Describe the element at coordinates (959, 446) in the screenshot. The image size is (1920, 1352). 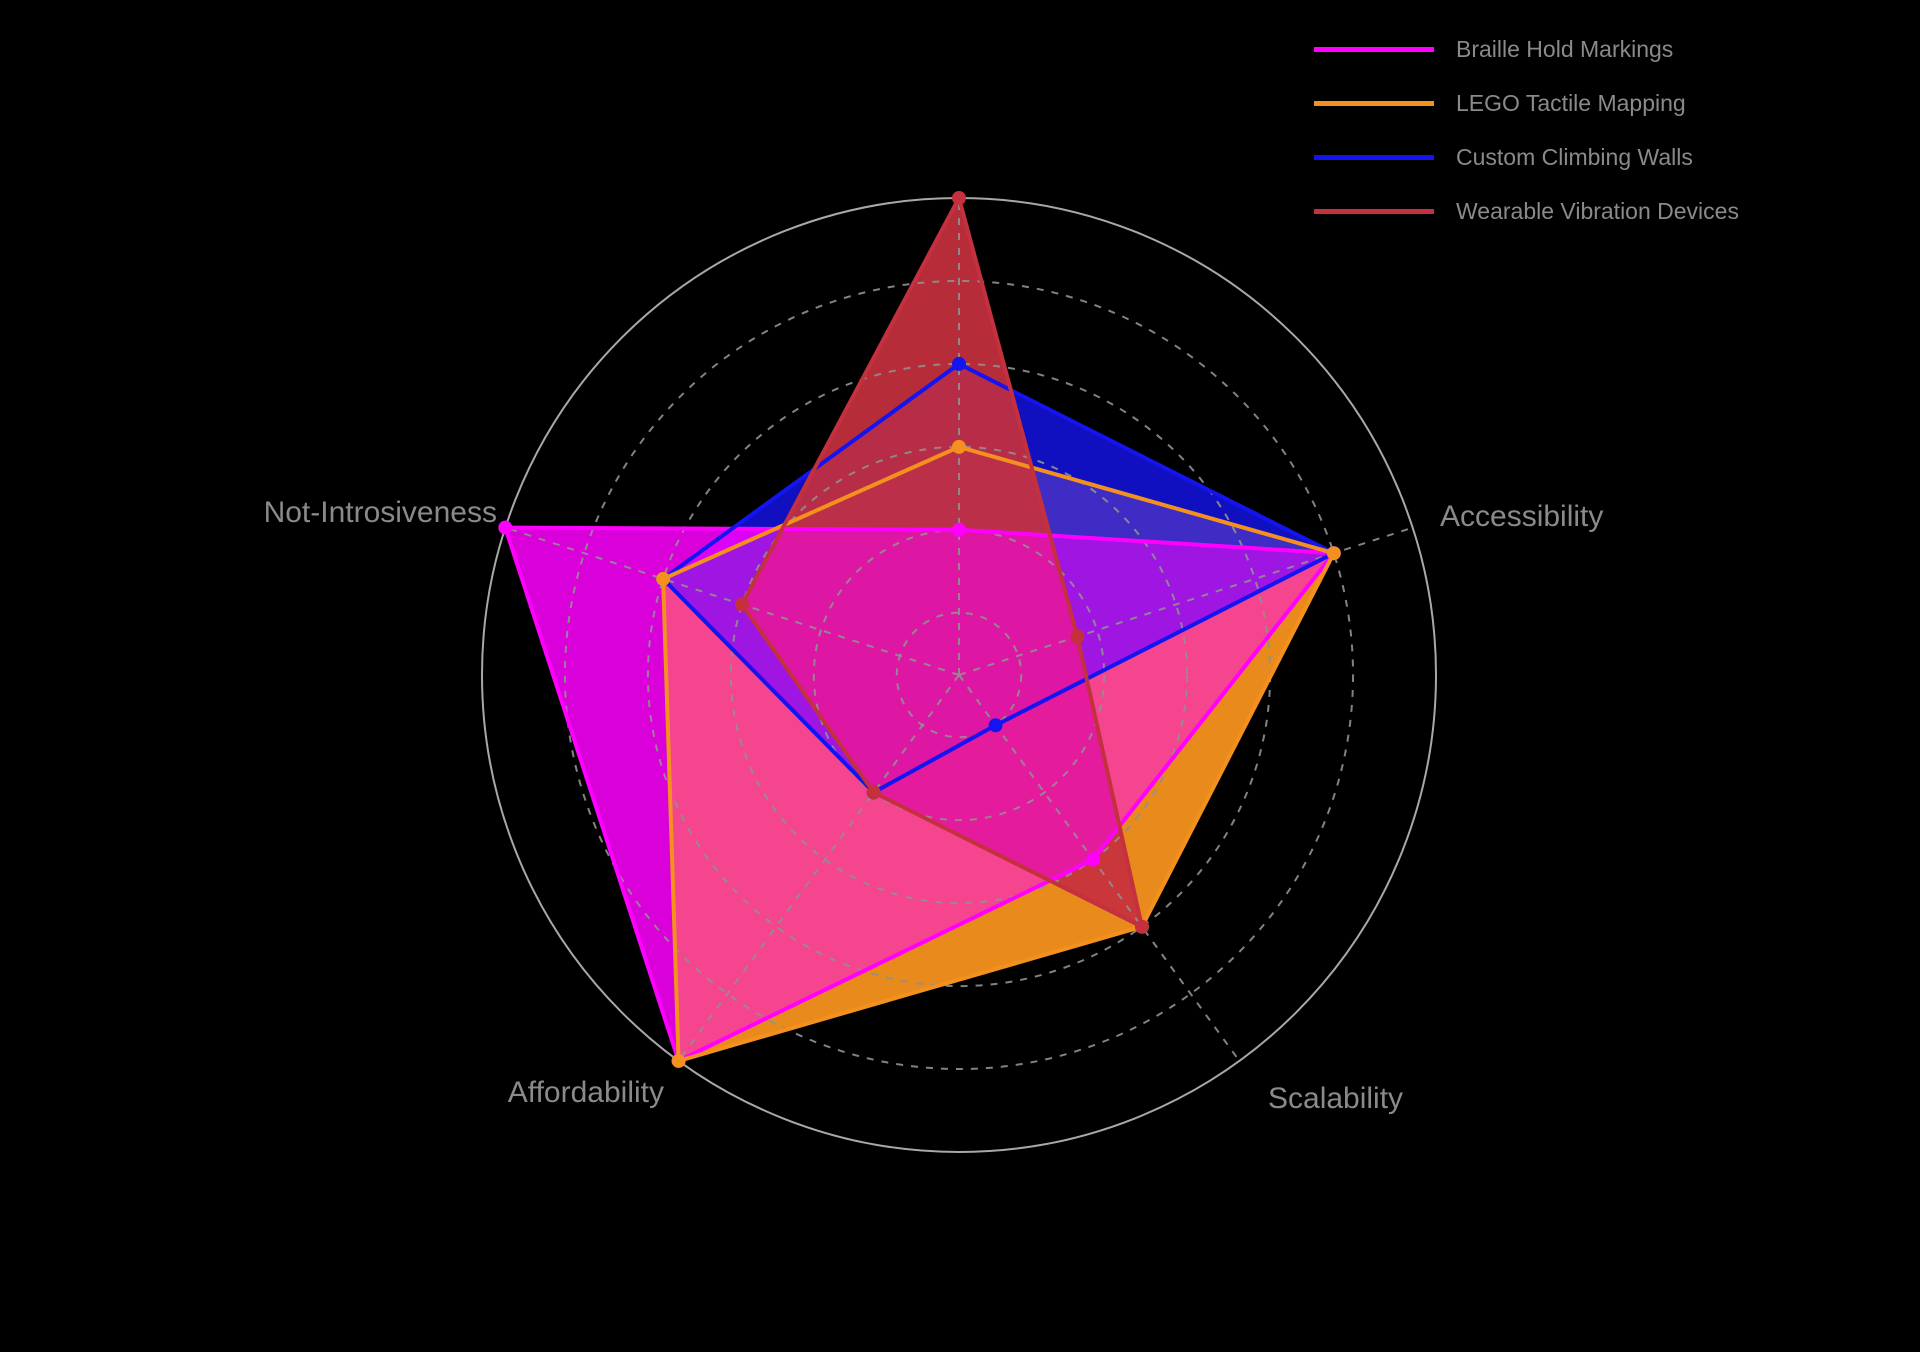
I see `series-marker-lego-tactile-mapping-axis` at that location.